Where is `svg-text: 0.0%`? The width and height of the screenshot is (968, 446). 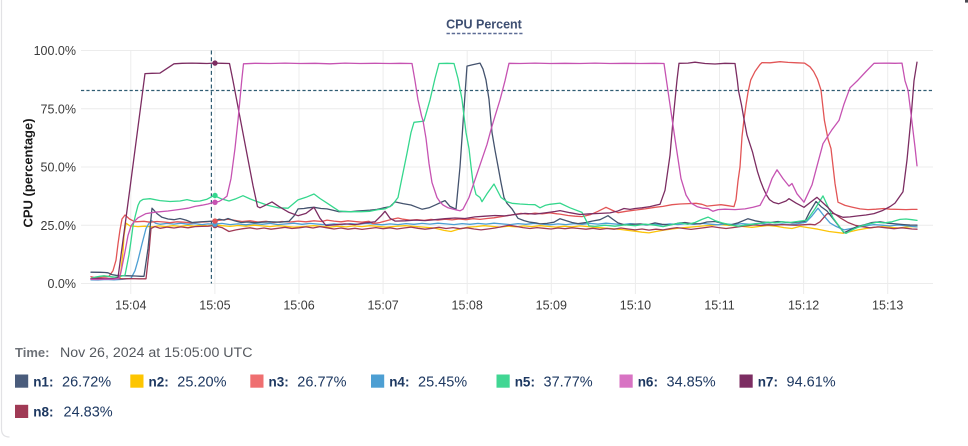
svg-text: 0.0% is located at coordinates (62, 284).